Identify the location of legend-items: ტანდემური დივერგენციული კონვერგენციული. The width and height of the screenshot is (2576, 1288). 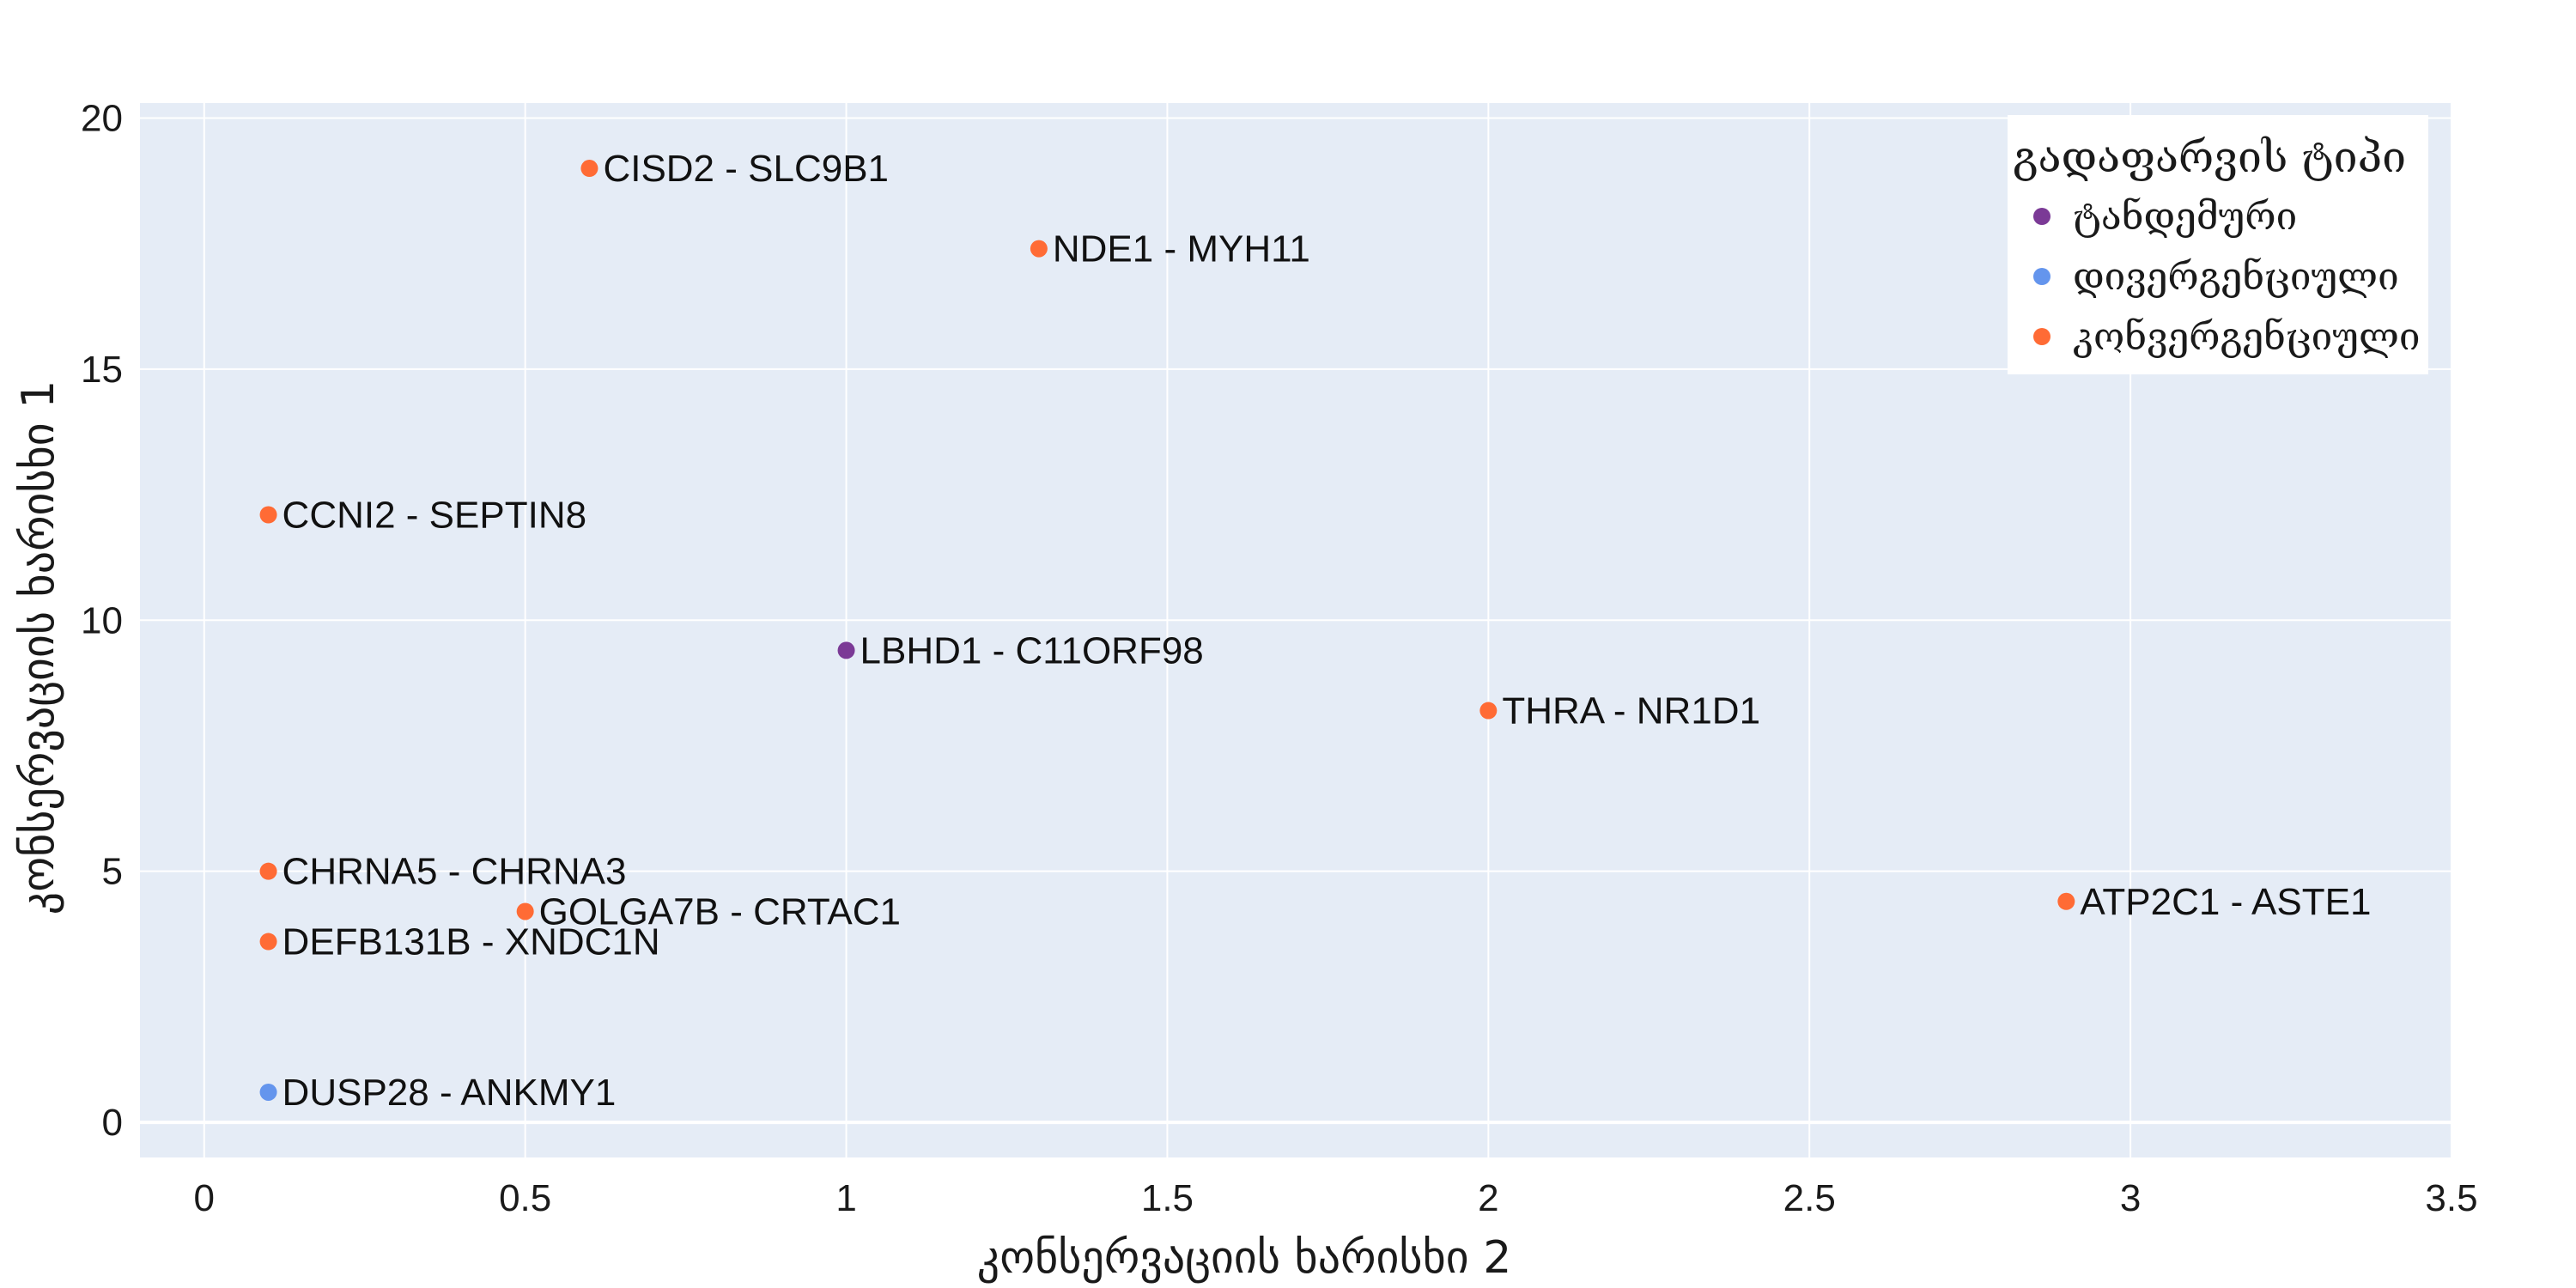
(2227, 277).